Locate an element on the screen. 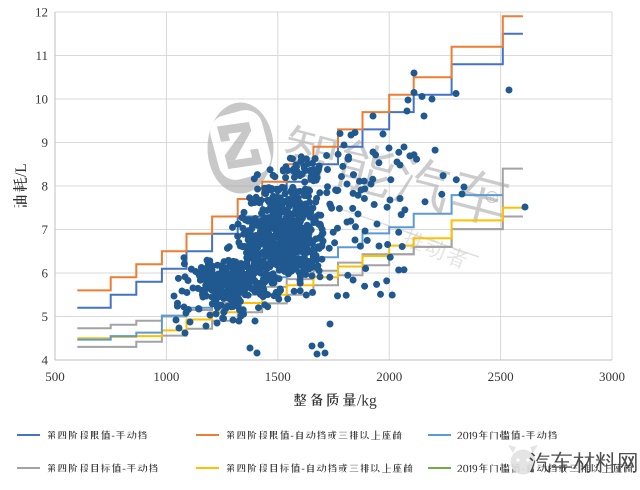  svg-text: 9 is located at coordinates (45, 142).